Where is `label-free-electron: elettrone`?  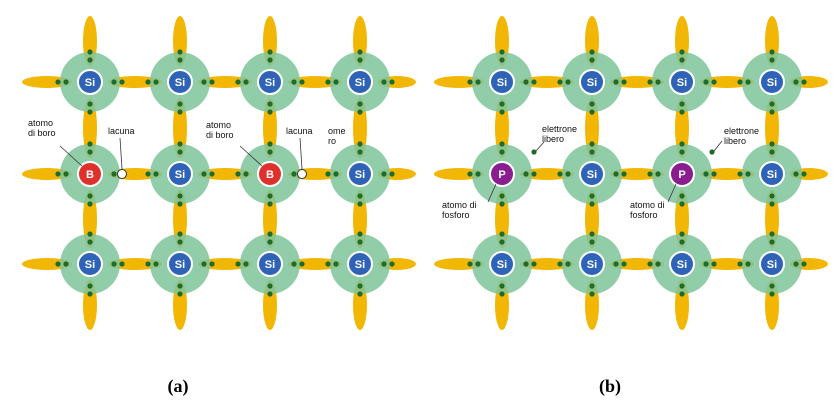
label-free-electron: elettrone is located at coordinates (559, 129).